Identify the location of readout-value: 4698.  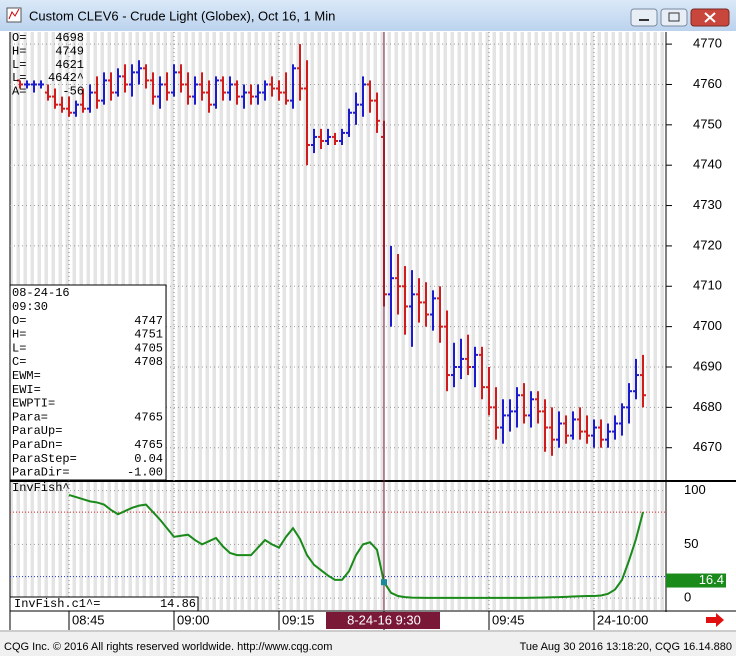
(69, 38).